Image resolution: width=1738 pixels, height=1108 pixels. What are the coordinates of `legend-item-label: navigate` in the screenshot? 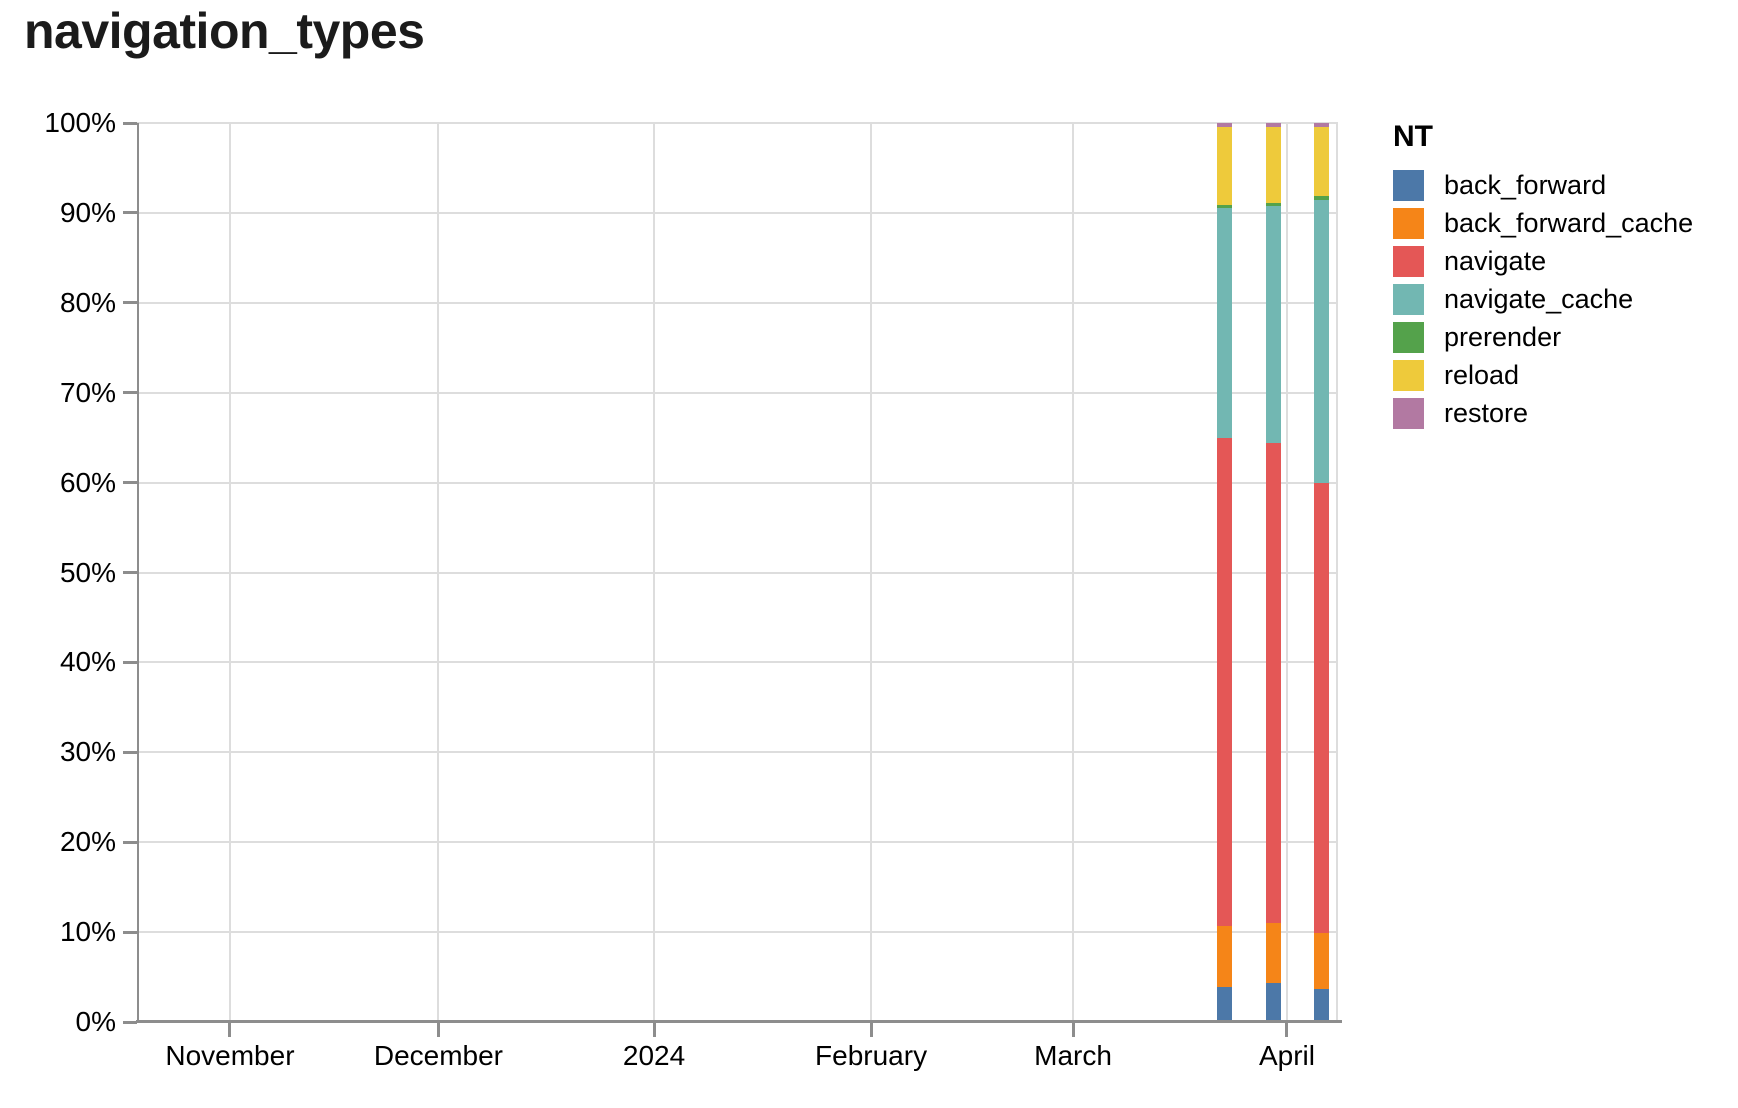 It's located at (1495, 261).